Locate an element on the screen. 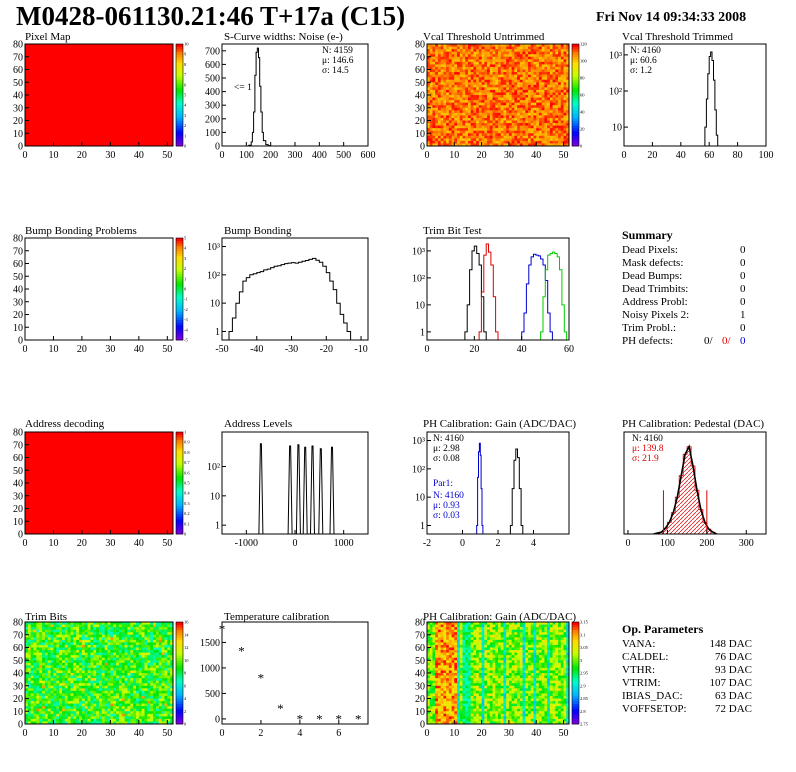 The height and width of the screenshot is (772, 796). chart-trim-bits-palette-segment is located at coordinates (179, 690).